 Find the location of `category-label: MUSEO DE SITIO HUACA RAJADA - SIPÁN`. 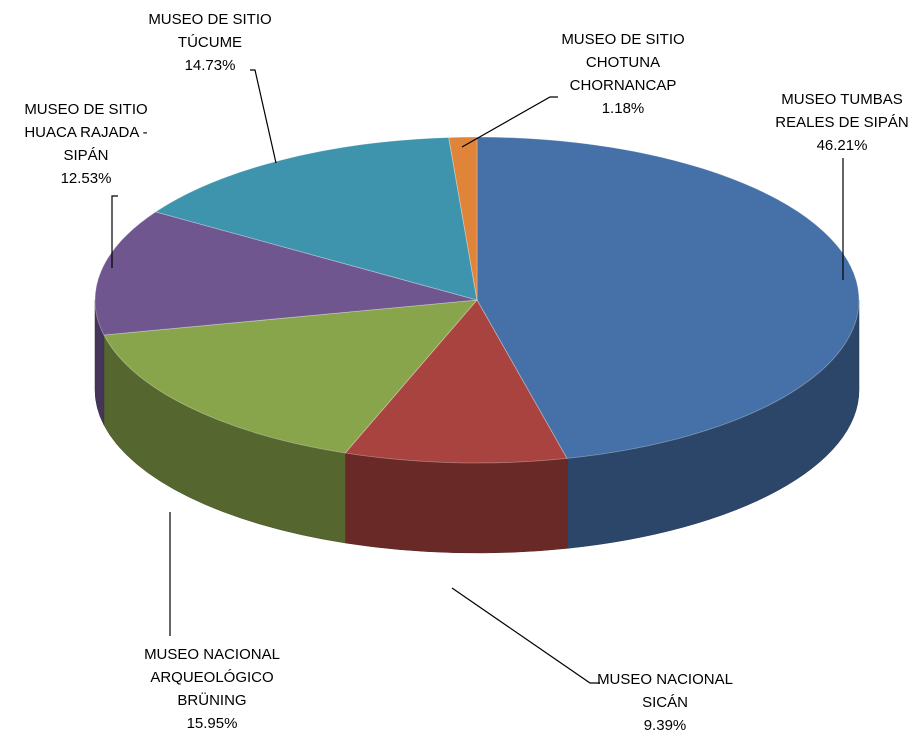

category-label: MUSEO DE SITIO HUACA RAJADA - SIPÁN is located at coordinates (86, 132).